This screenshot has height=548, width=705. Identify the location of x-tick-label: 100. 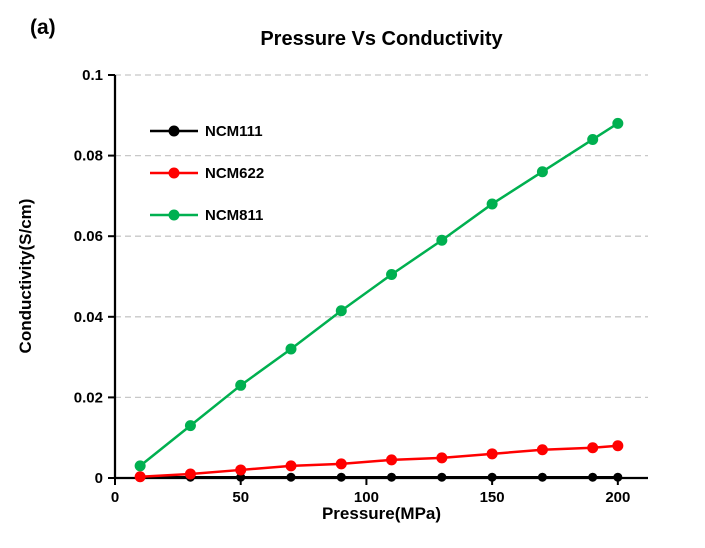
(366, 497).